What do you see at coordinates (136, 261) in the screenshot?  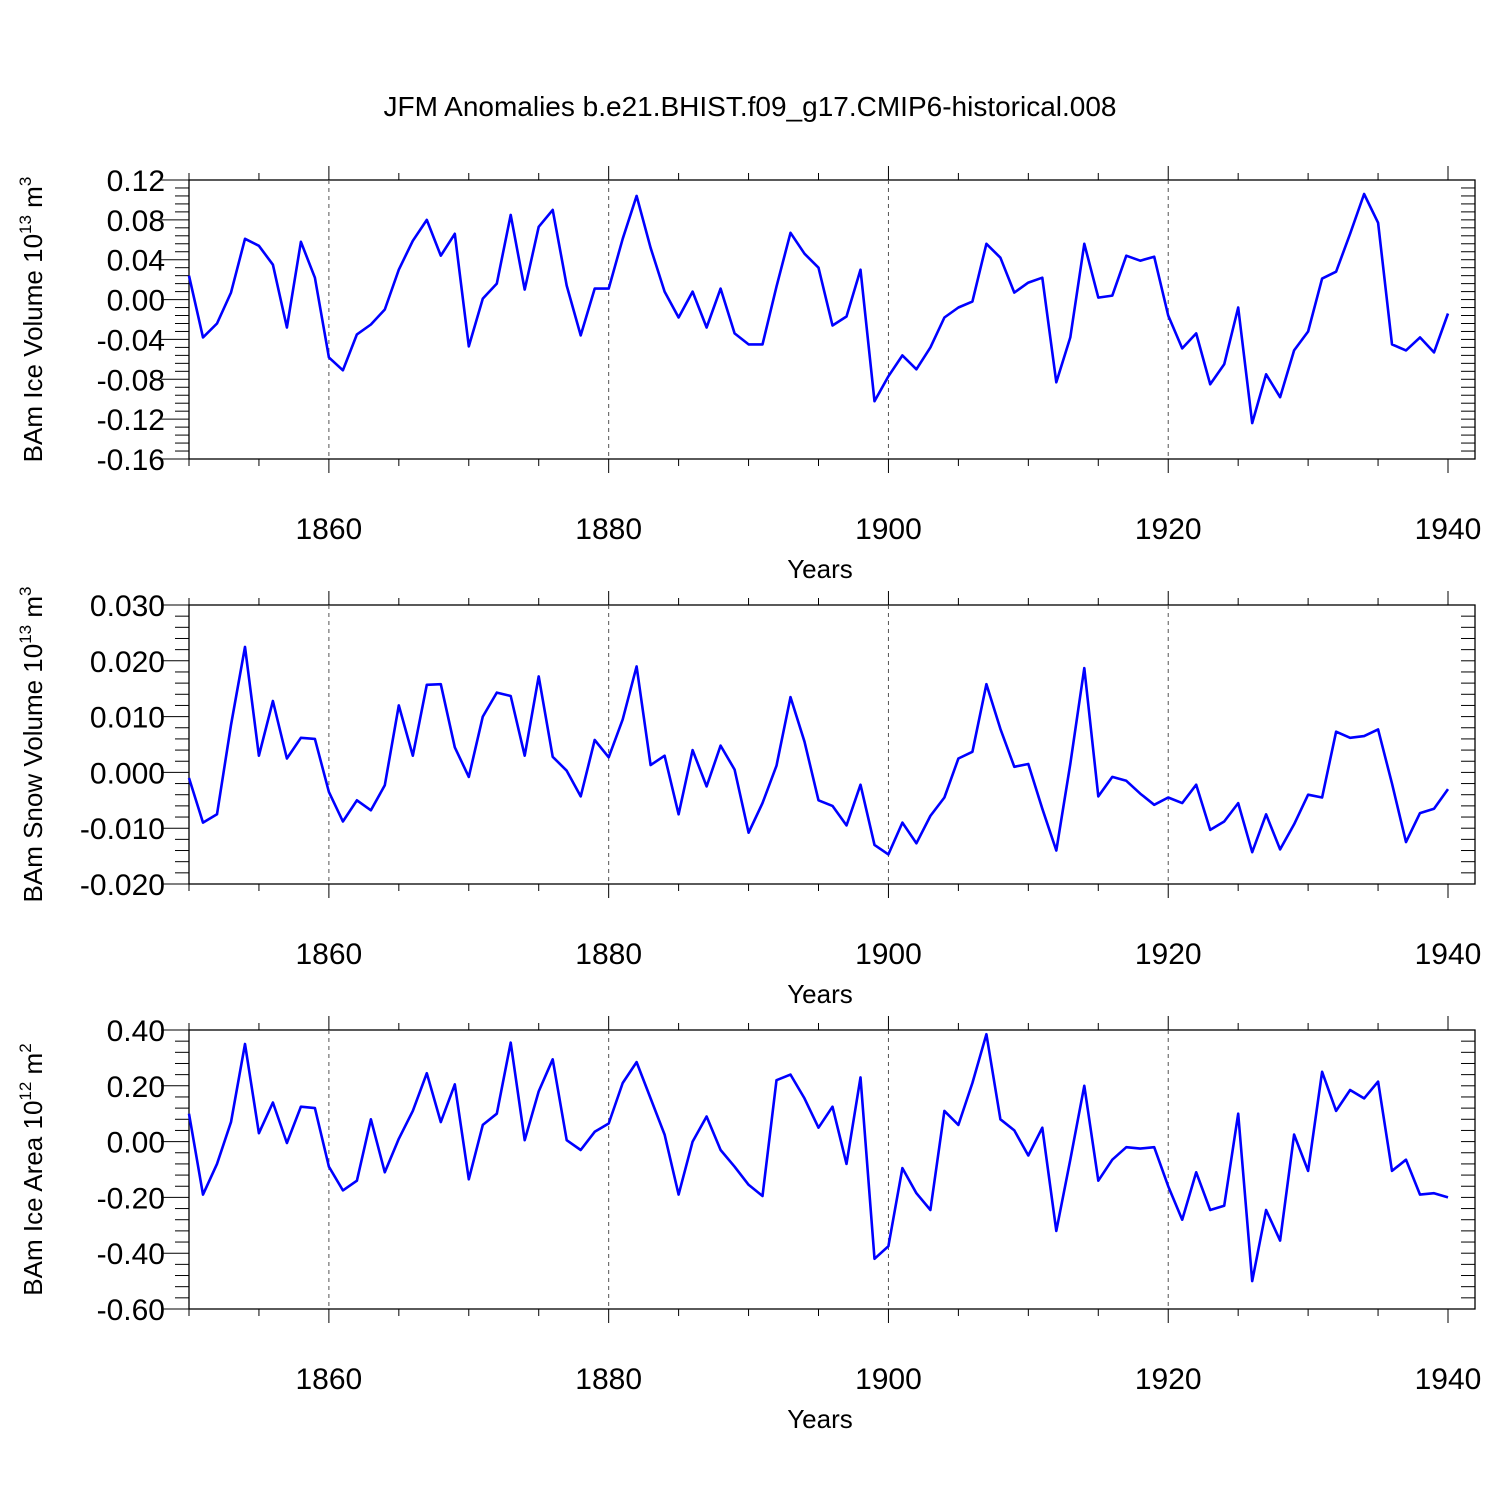 I see `y-tick-label: 0.04` at bounding box center [136, 261].